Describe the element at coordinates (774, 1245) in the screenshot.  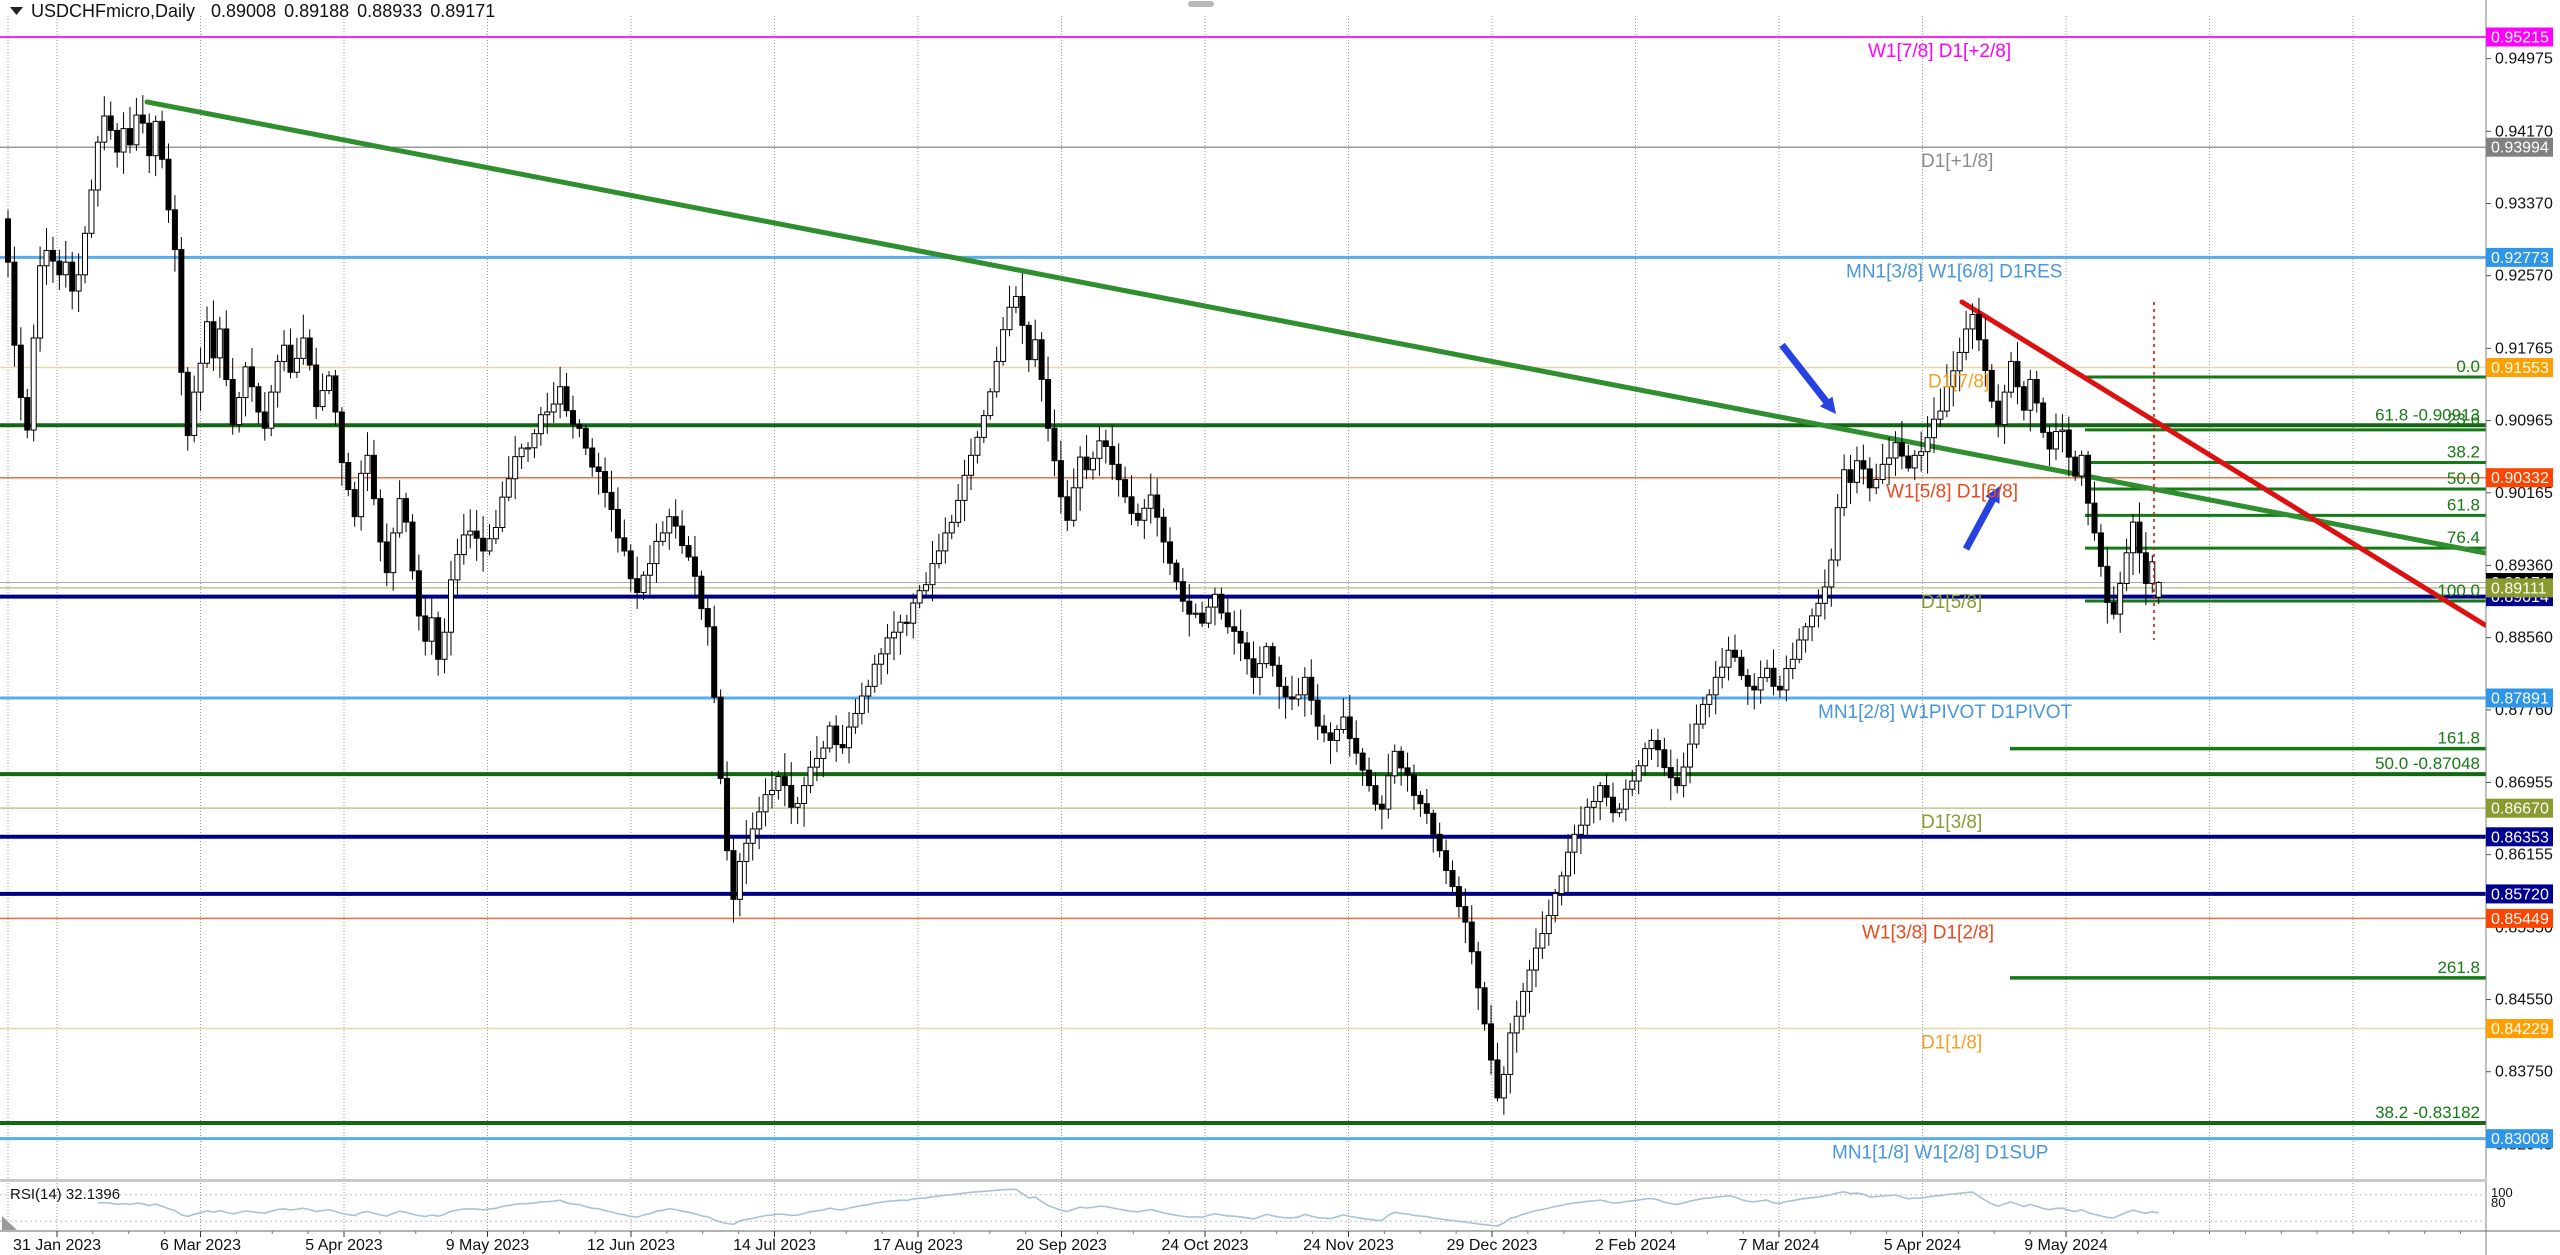
I see `date-label: 14 Jul 2023` at that location.